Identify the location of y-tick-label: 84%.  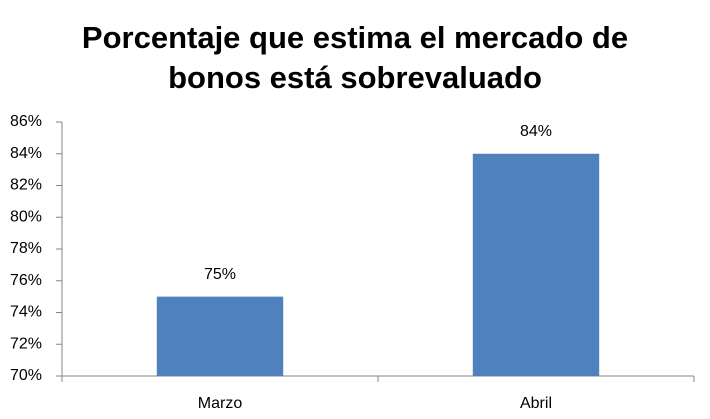
(26, 153).